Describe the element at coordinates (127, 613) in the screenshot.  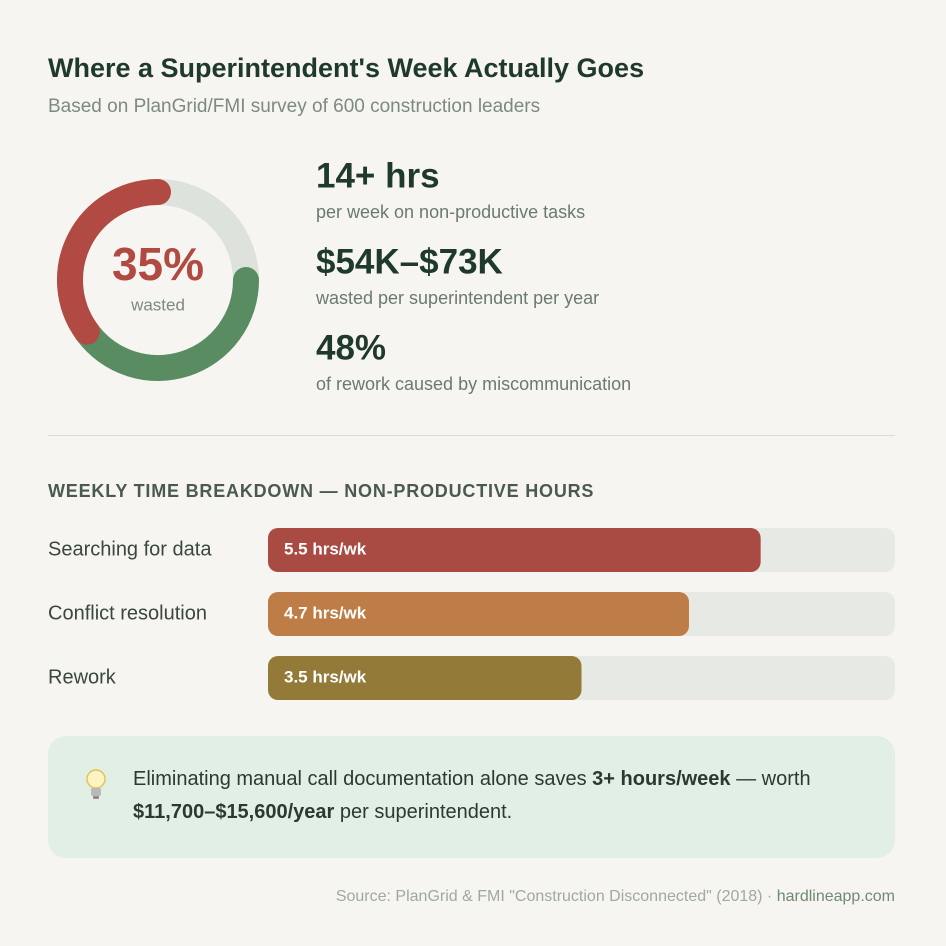
I see `bar-category: Conflict resolution` at that location.